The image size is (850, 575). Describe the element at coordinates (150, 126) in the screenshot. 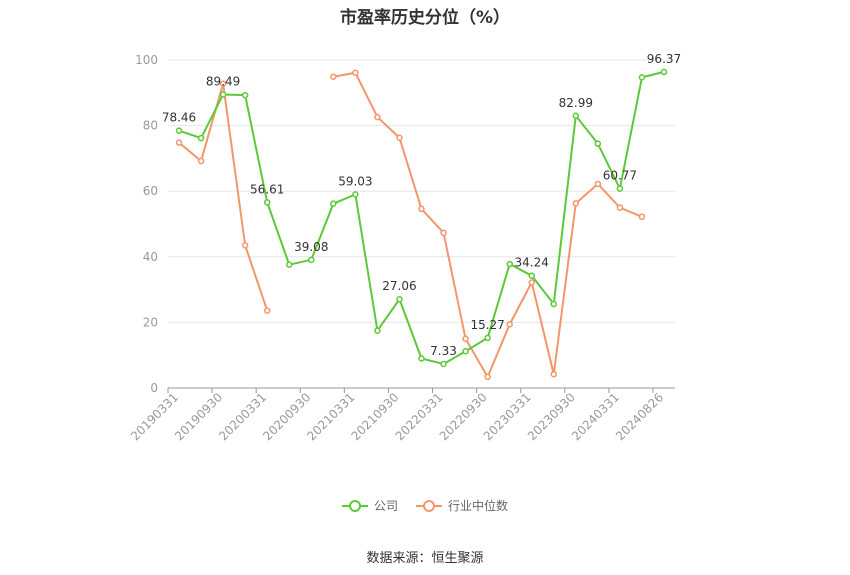

I see `y-tick-label: 80` at that location.